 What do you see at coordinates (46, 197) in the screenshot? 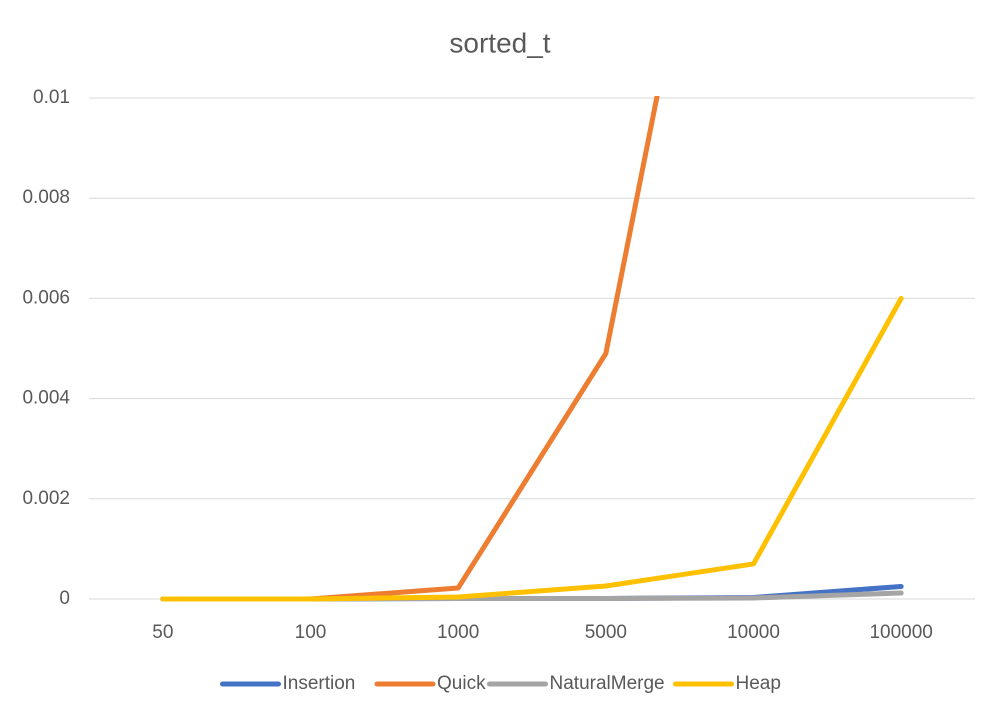
I see `y-tick-label: 0.008` at bounding box center [46, 197].